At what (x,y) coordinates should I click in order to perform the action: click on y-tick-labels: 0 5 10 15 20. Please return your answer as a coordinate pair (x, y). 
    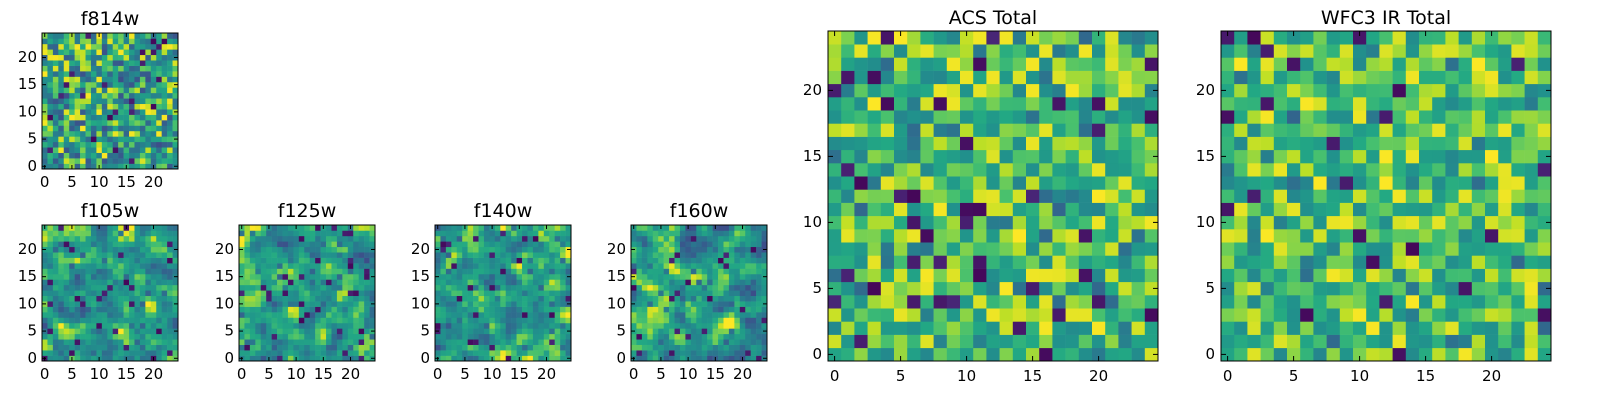
    Looking at the image, I should click on (27, 111).